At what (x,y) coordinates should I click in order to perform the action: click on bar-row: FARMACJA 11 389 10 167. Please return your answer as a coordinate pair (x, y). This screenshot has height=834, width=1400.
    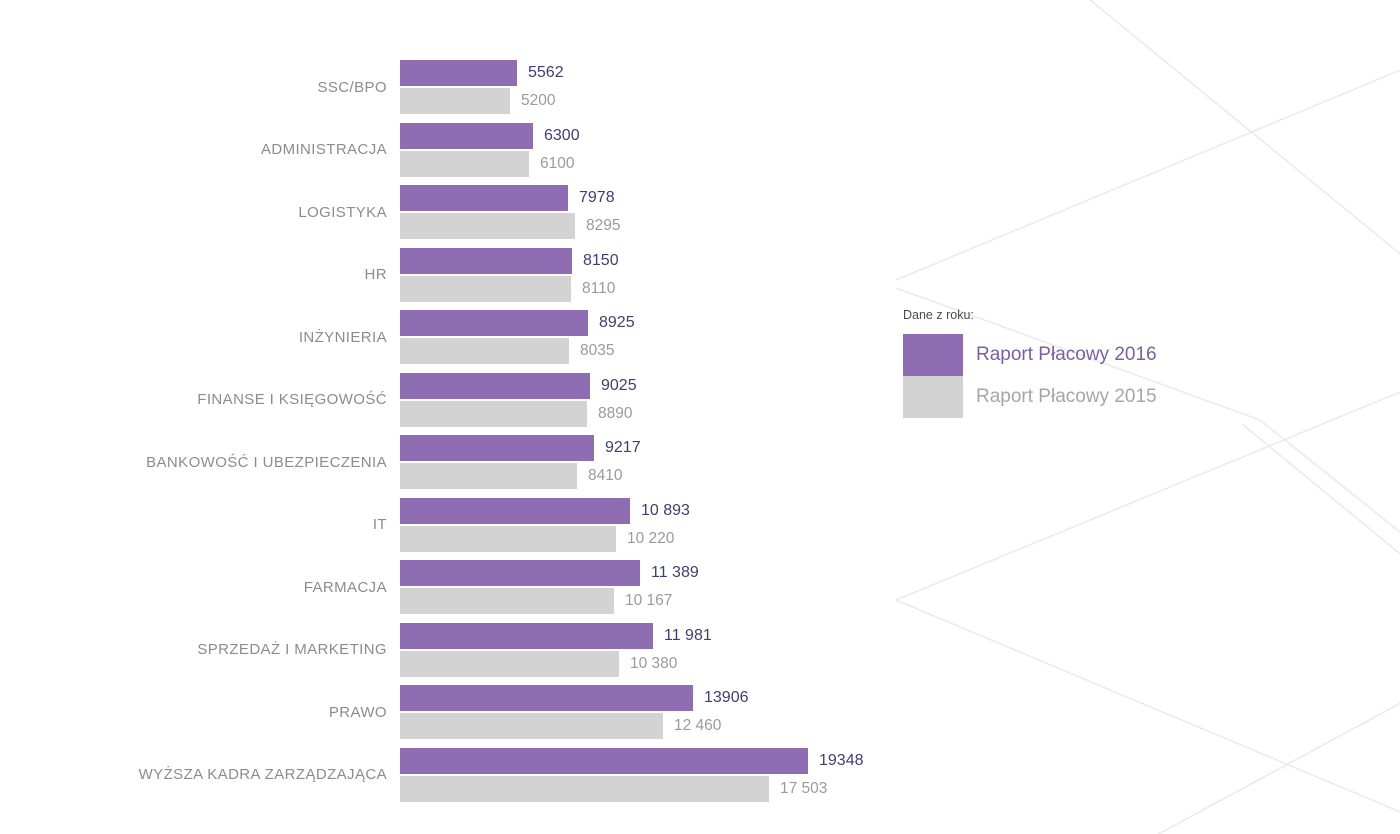
    Looking at the image, I should click on (432, 587).